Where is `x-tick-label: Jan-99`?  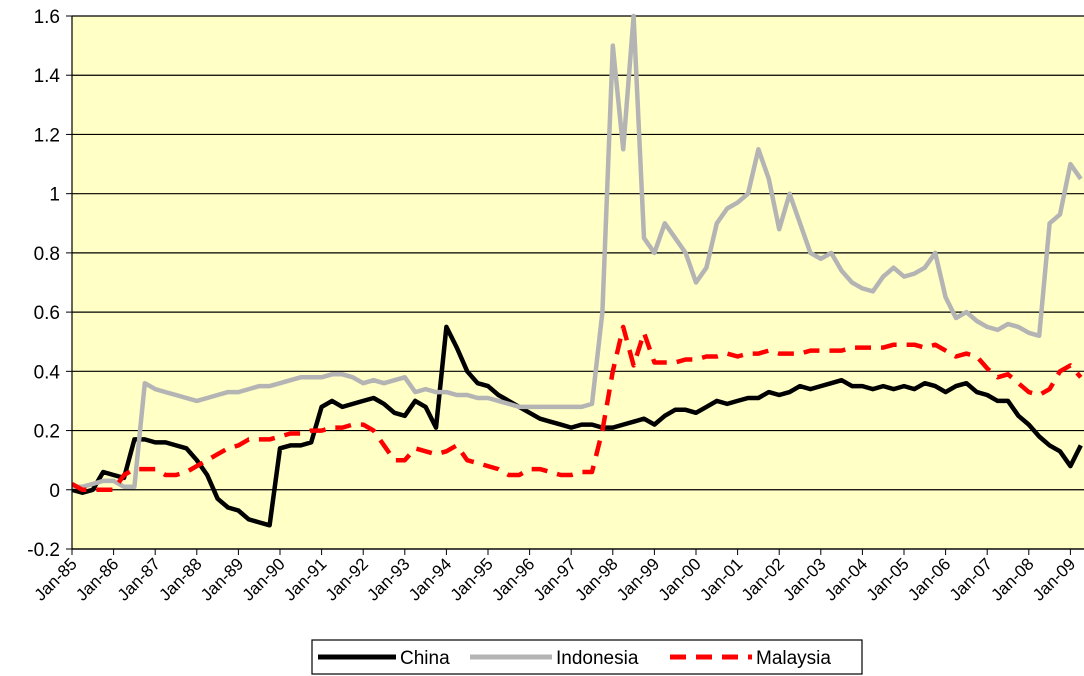
x-tick-label: Jan-99 is located at coordinates (638, 579).